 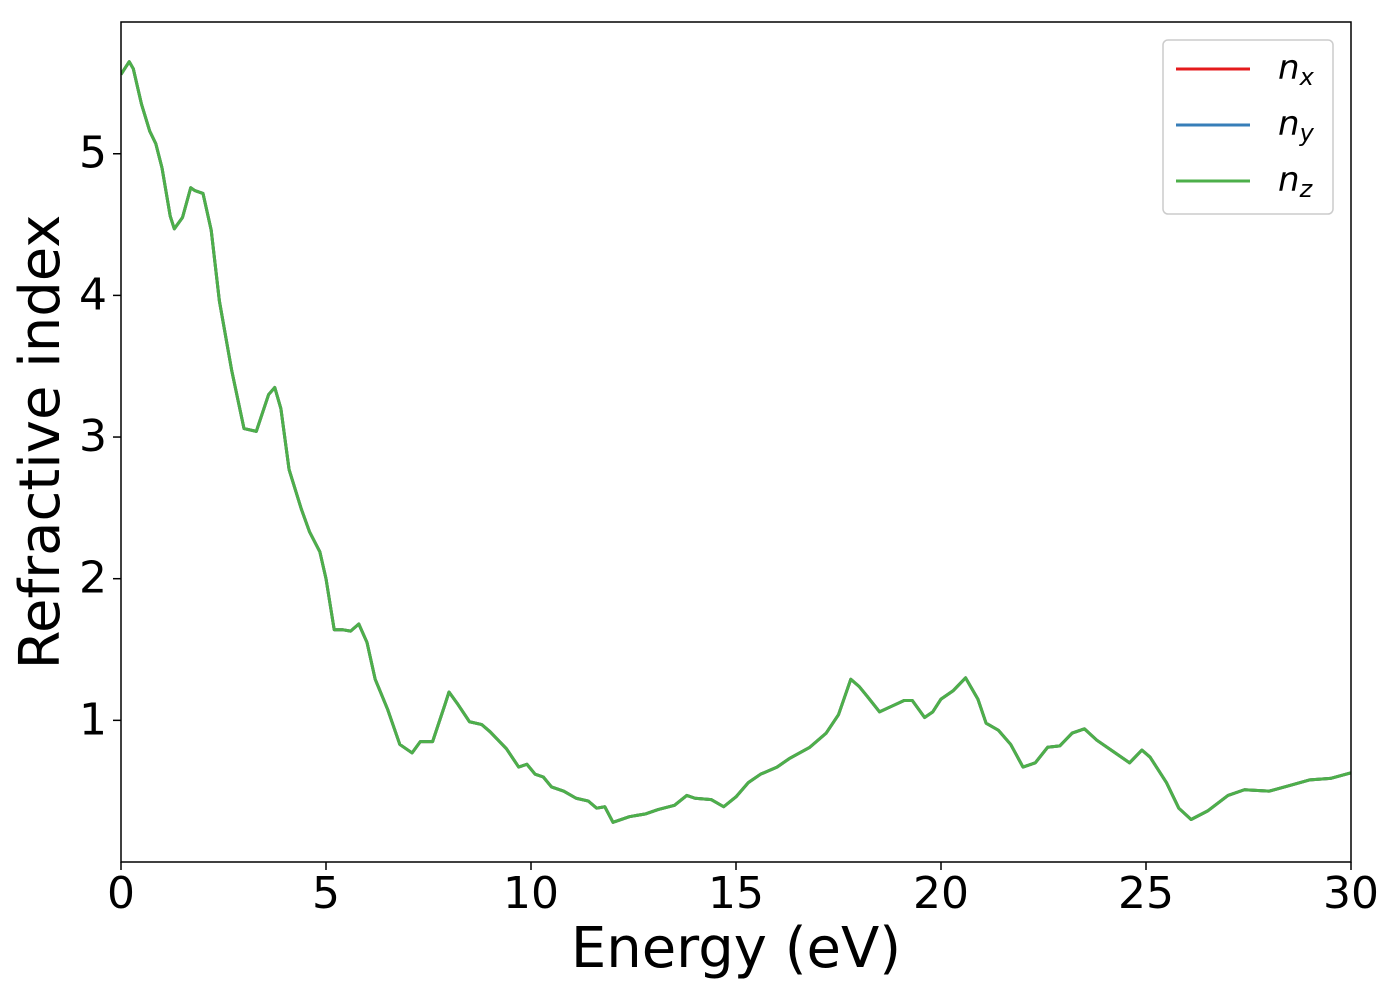 What do you see at coordinates (1296, 182) in the screenshot?
I see `legend-label: nz` at bounding box center [1296, 182].